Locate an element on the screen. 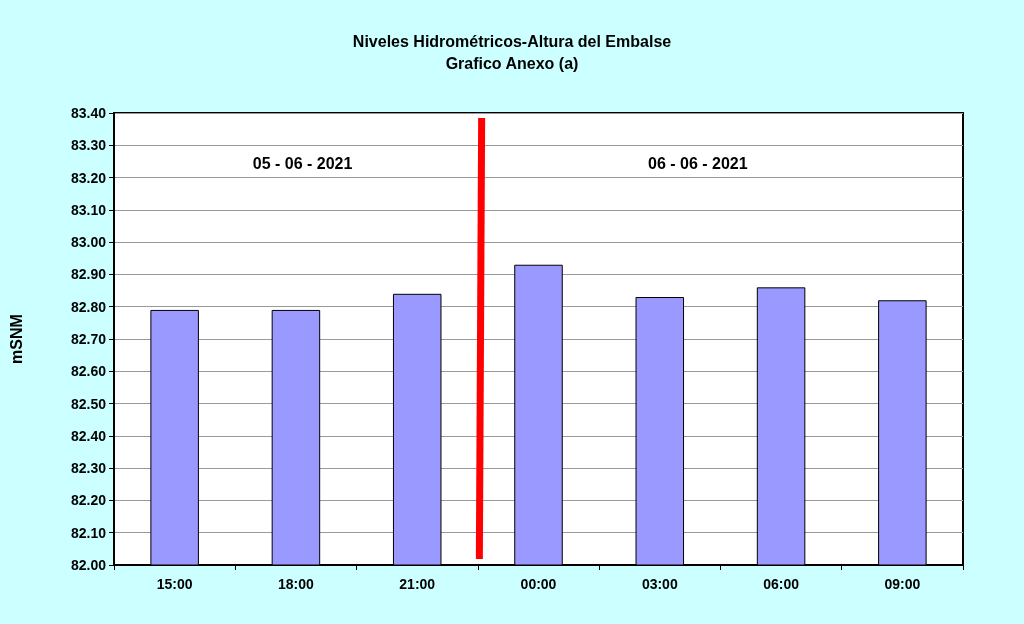 The height and width of the screenshot is (624, 1024). y-tick-label: 82.80 is located at coordinates (88, 306).